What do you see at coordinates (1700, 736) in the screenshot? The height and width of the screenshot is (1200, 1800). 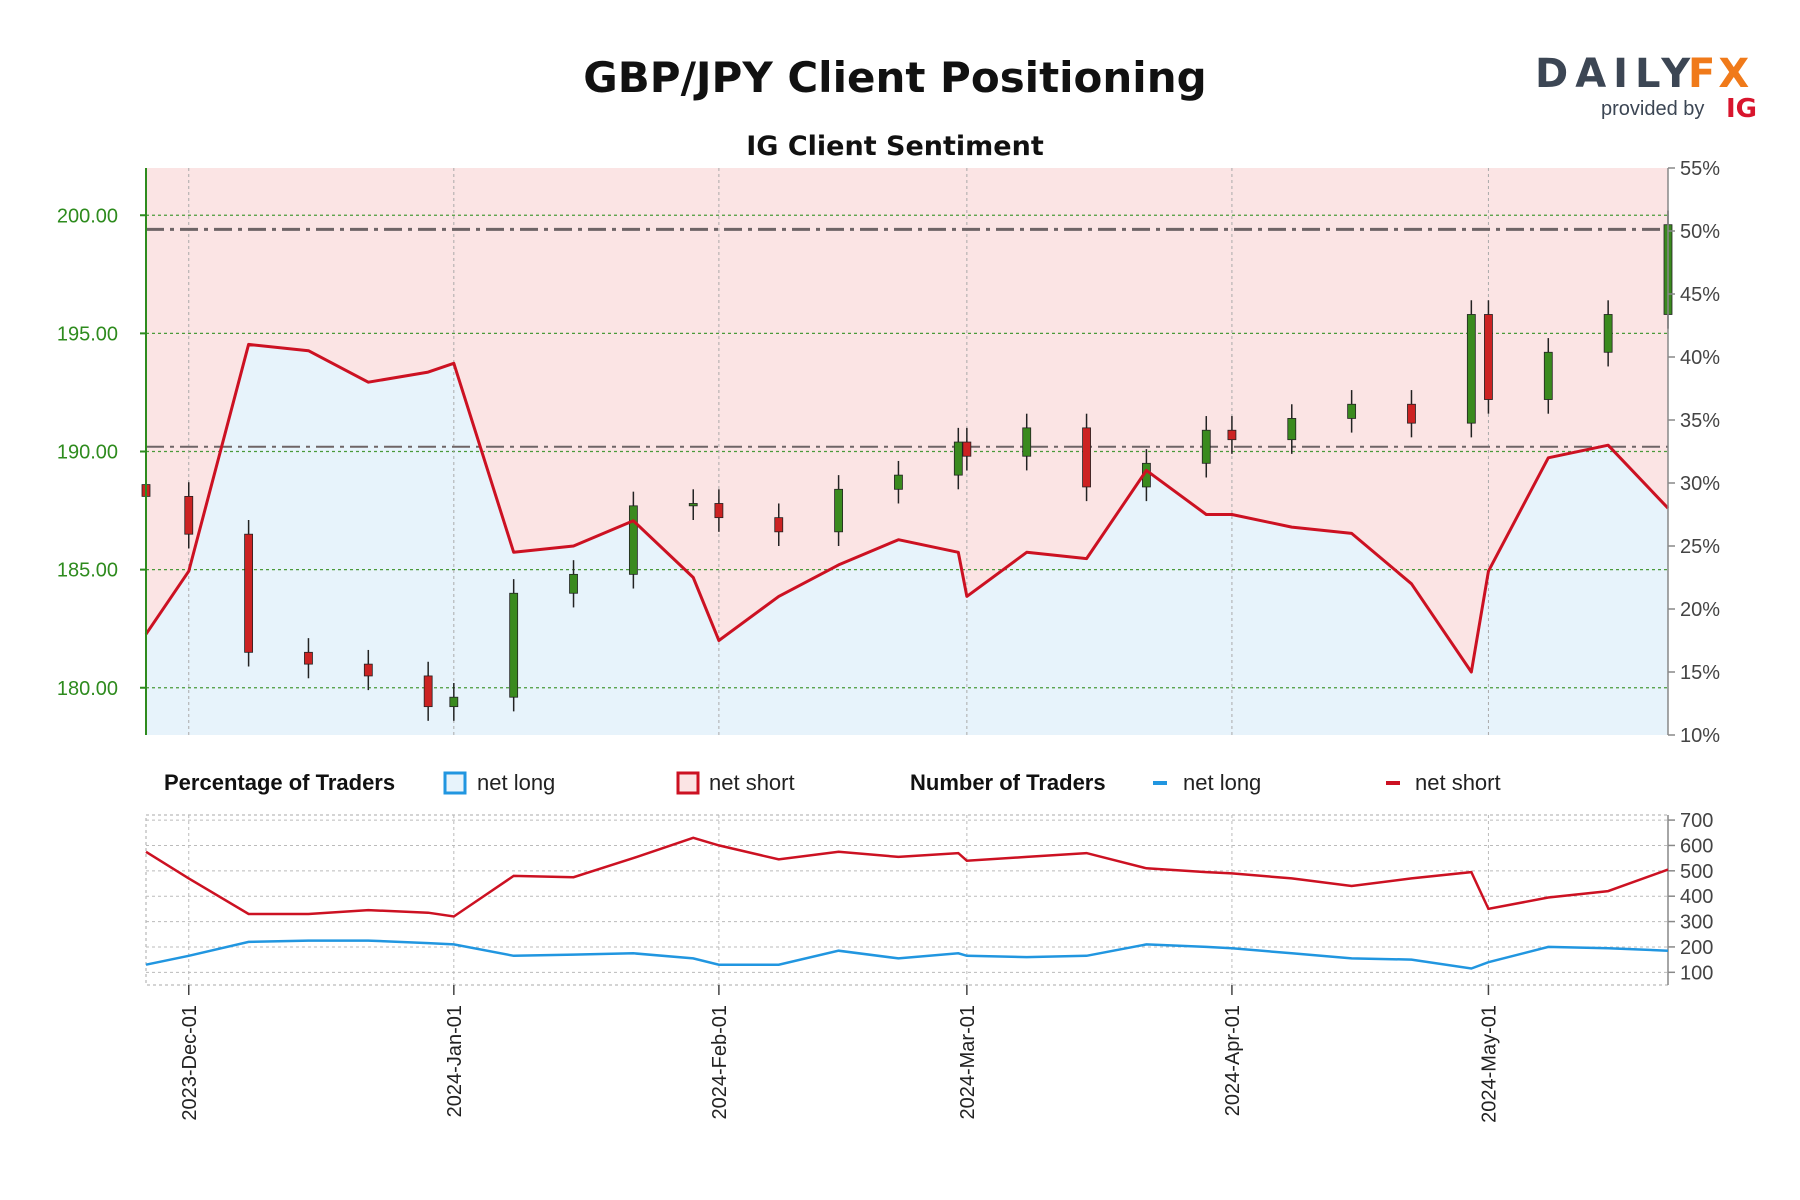 I see `pct-tick-label: 10%` at bounding box center [1700, 736].